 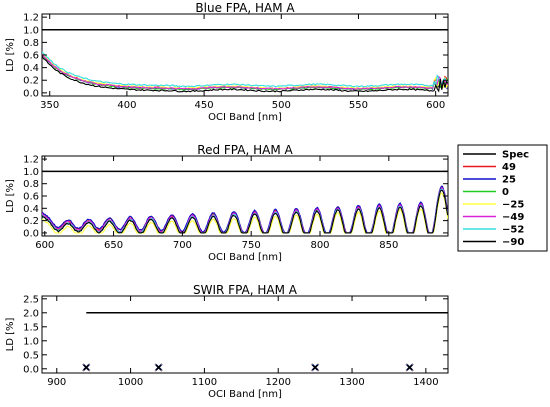 I want to click on x-tick-label: 550, so click(x=358, y=105).